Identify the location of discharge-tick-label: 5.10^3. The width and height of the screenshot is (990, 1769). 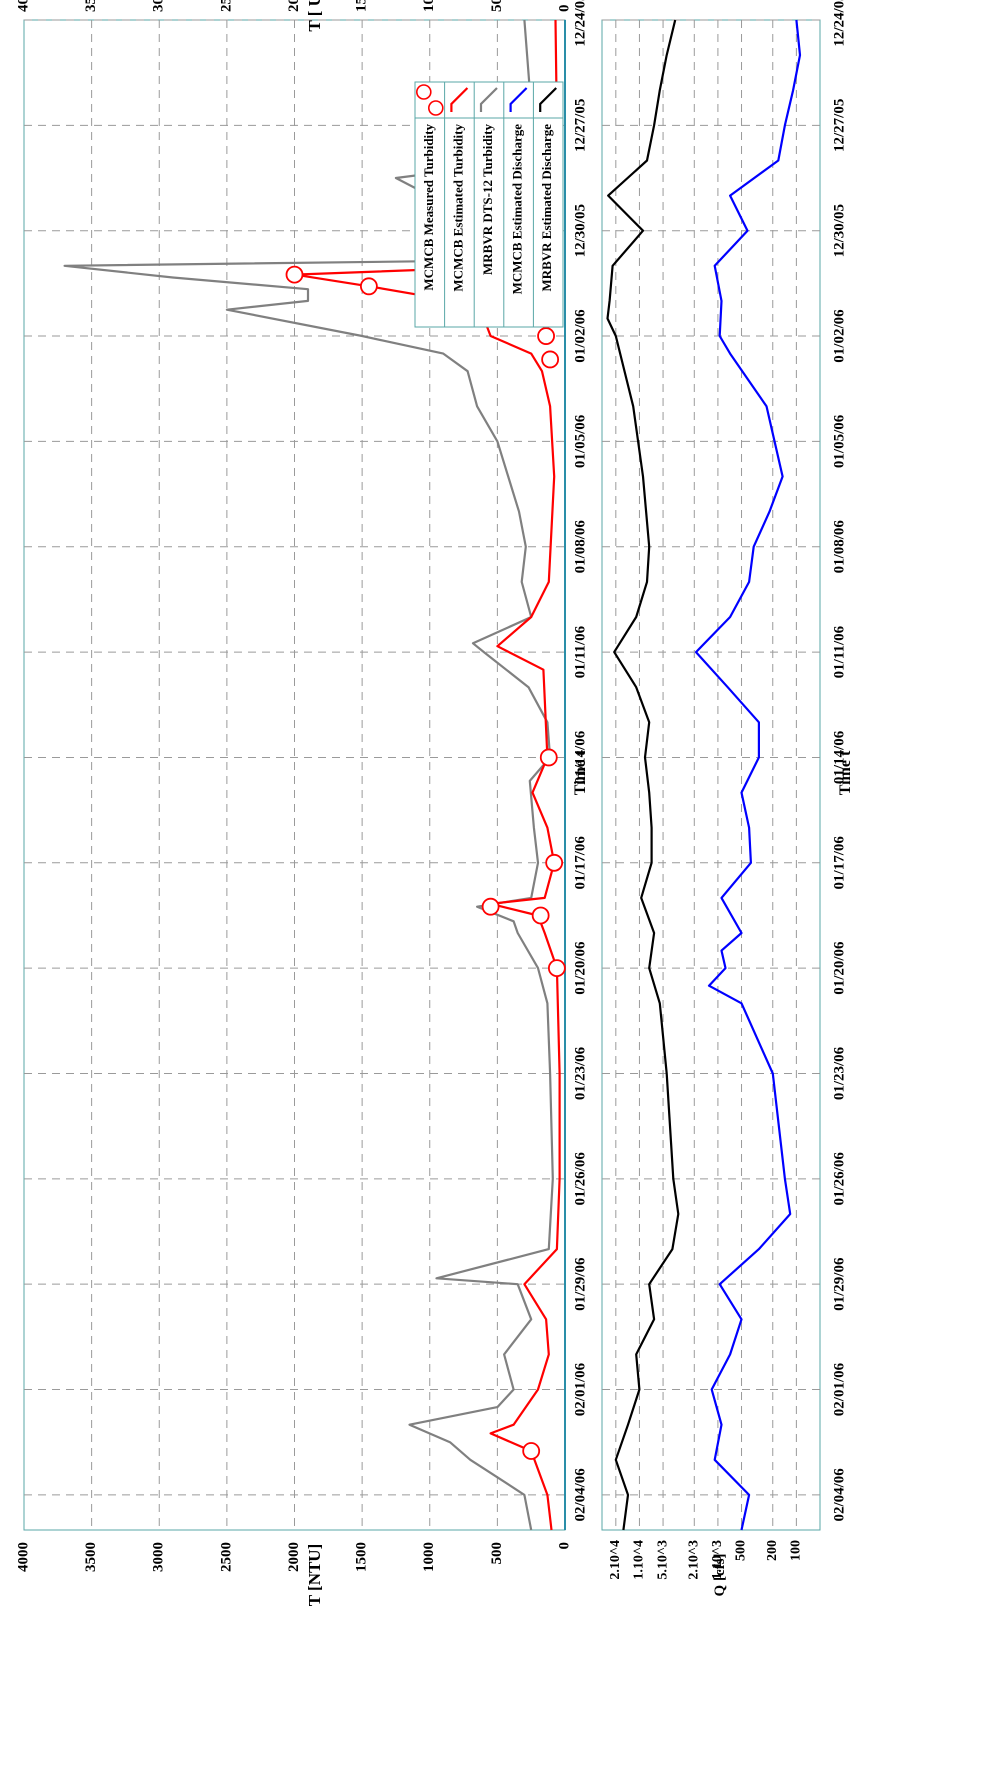
(662, 1560).